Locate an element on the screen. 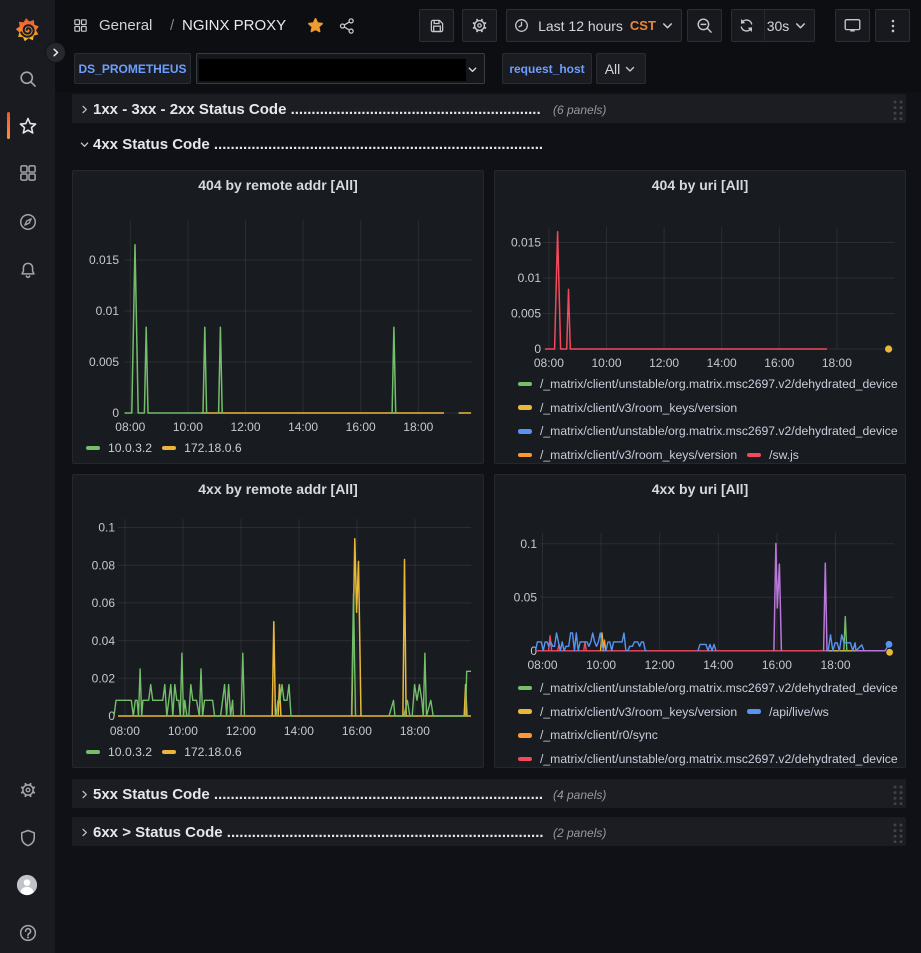 The height and width of the screenshot is (953, 921). svg-text: 0.02 is located at coordinates (104, 679).